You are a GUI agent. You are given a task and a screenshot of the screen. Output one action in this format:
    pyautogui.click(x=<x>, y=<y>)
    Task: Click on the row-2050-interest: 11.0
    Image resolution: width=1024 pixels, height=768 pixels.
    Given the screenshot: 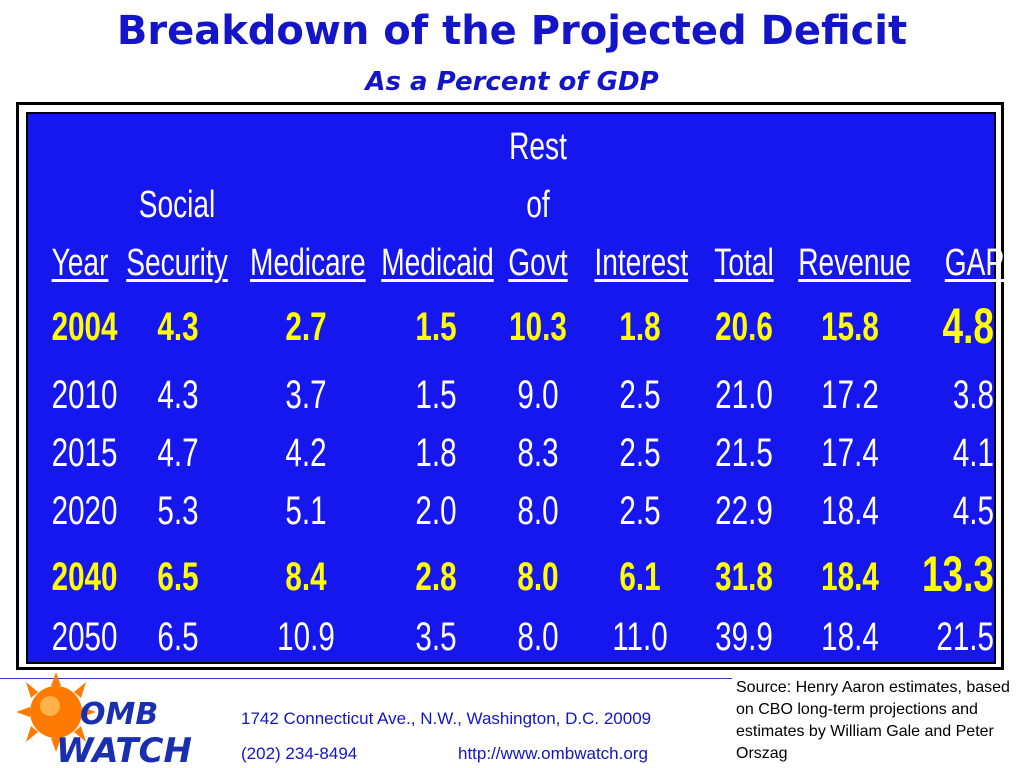 What is the action you would take?
    pyautogui.click(x=640, y=637)
    